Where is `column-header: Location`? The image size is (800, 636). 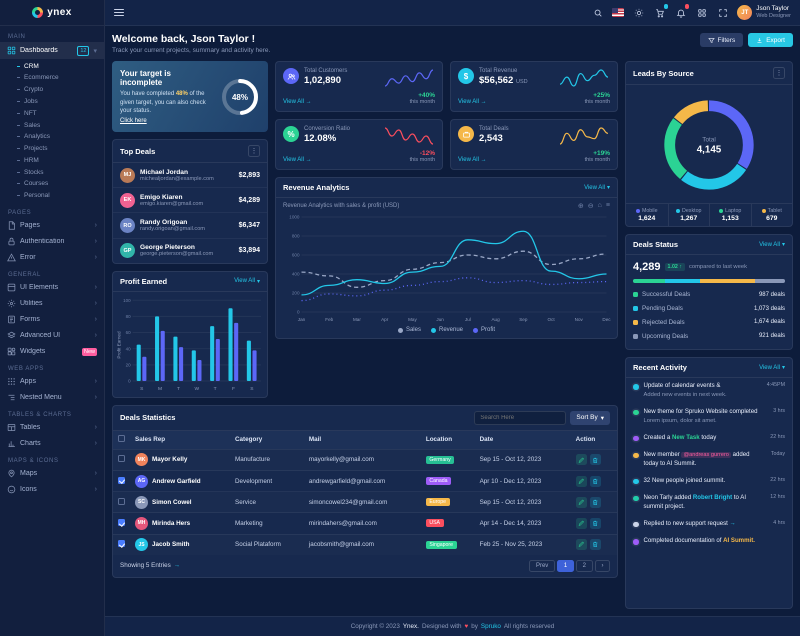
column-header: Location is located at coordinates (447, 440).